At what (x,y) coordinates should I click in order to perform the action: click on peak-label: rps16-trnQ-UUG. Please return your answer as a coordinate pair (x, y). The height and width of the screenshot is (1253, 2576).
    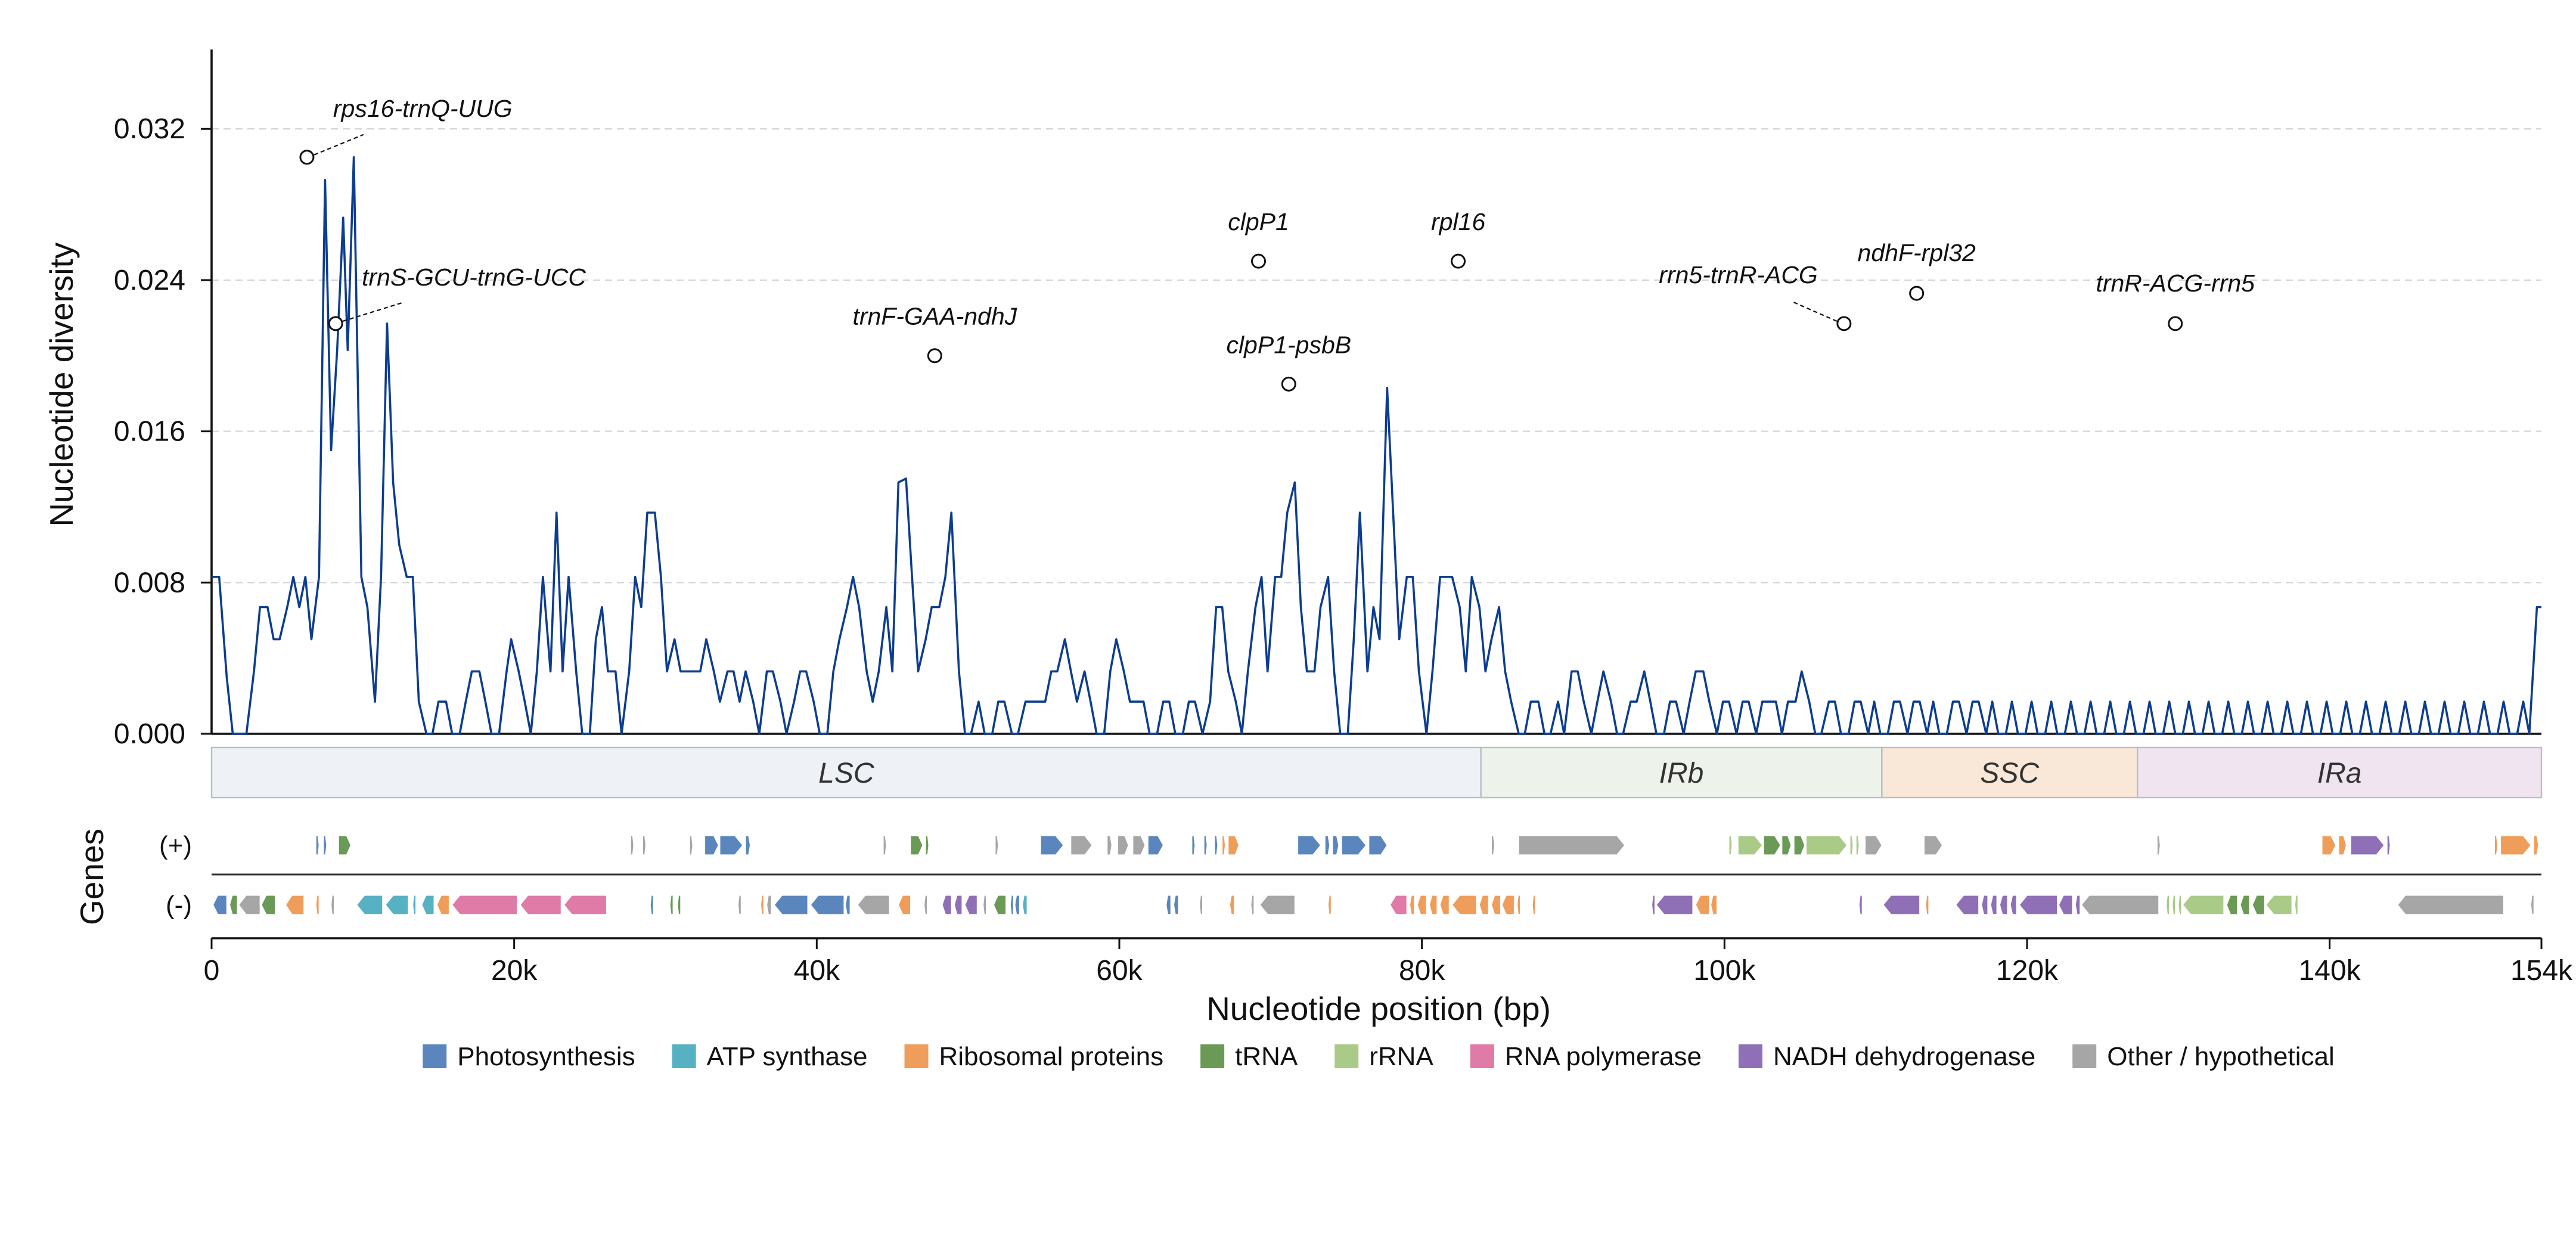
    Looking at the image, I should click on (423, 108).